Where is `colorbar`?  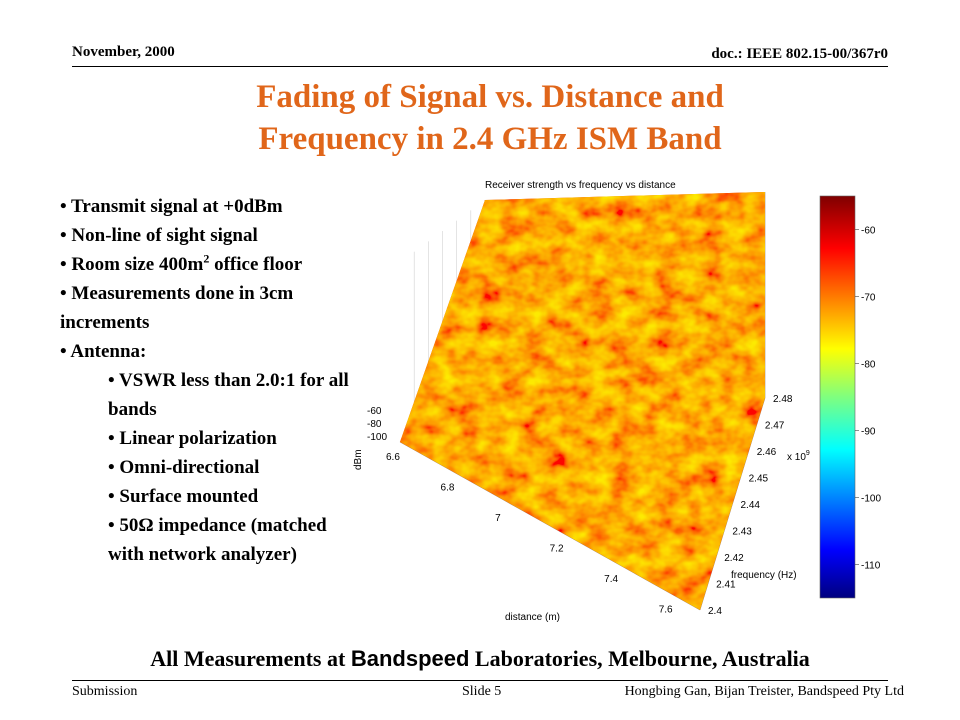
colorbar is located at coordinates (837, 397).